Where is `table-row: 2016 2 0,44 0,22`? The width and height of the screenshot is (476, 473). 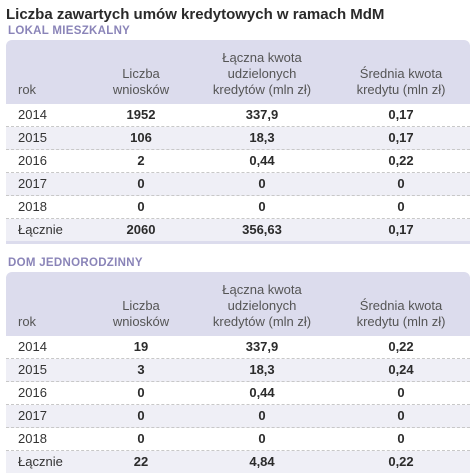 table-row: 2016 2 0,44 0,22 is located at coordinates (238, 161).